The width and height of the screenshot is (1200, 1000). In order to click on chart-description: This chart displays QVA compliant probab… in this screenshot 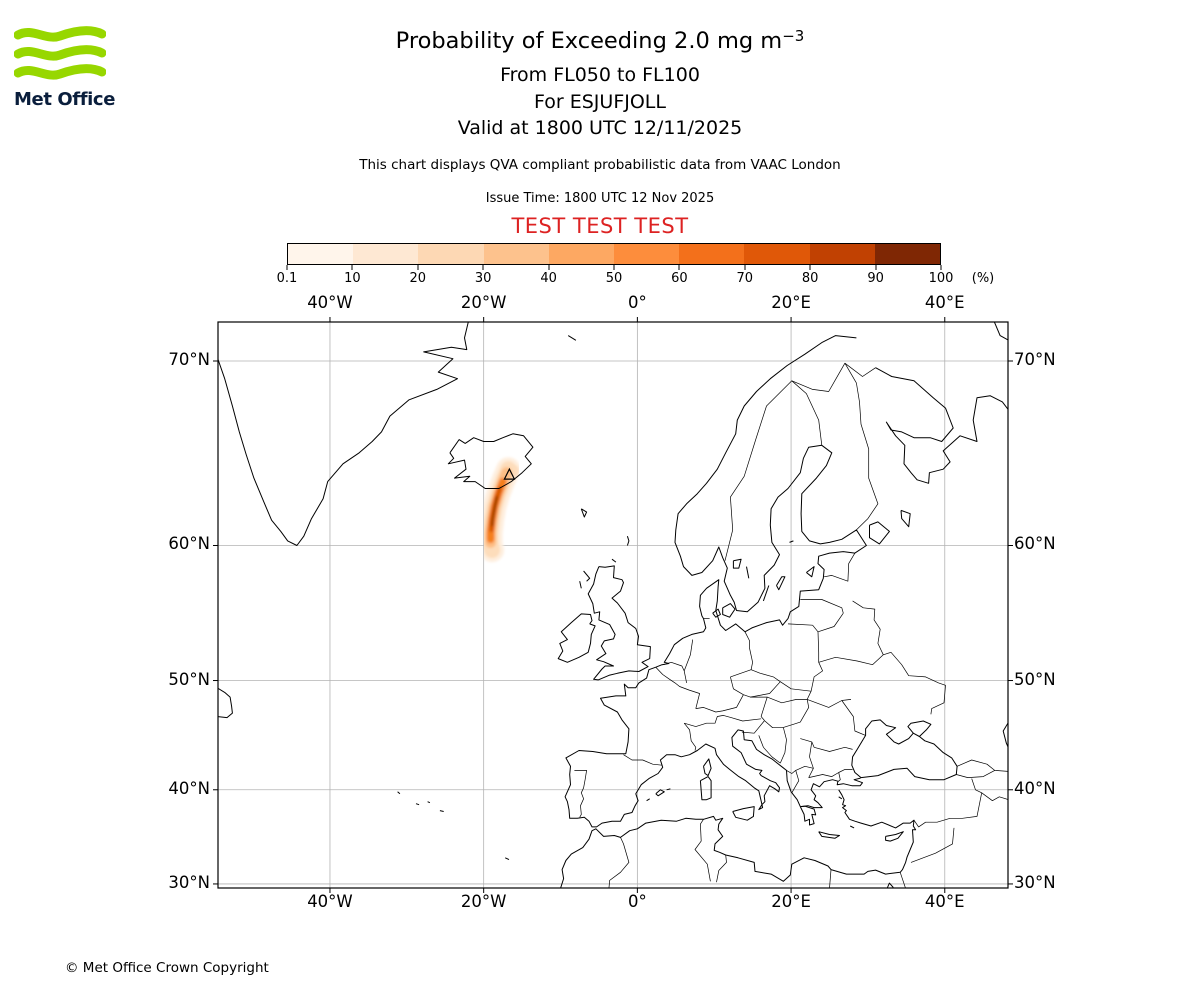, I will do `click(600, 165)`.